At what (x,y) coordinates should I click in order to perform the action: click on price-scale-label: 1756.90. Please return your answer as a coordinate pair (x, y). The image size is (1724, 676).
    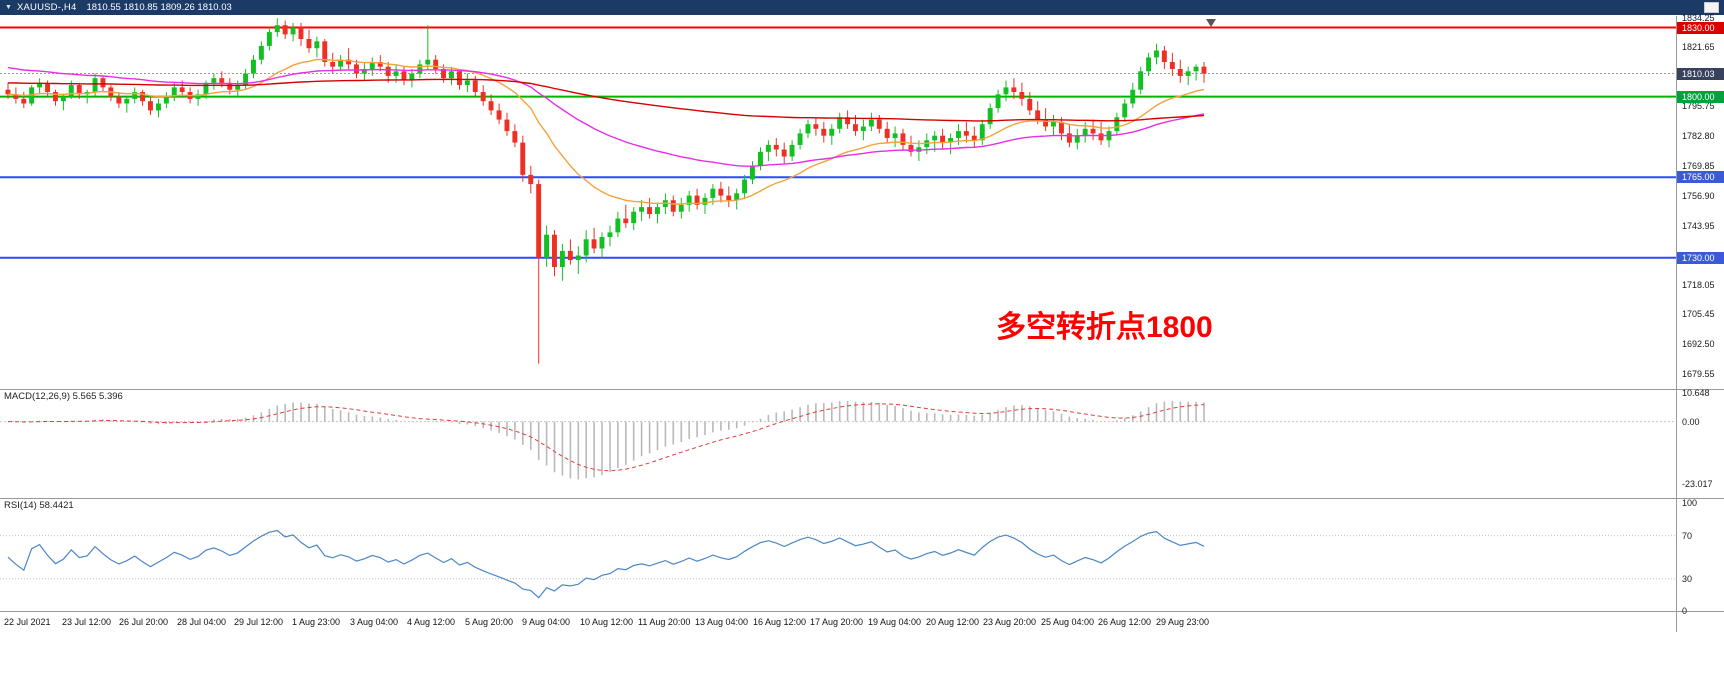
    Looking at the image, I should click on (1698, 195).